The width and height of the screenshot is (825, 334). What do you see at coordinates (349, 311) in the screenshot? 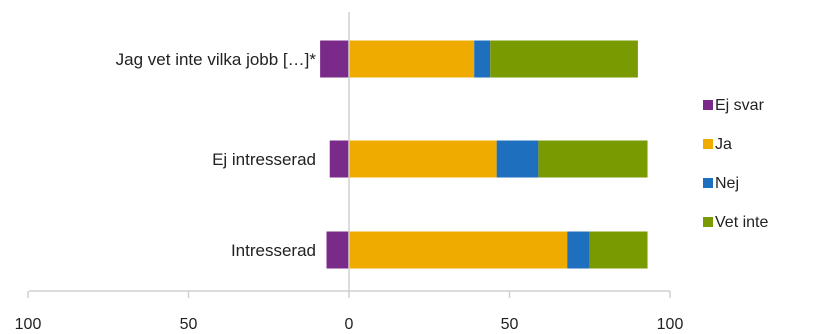
I see `x-axis: 100 50 0 50 100` at bounding box center [349, 311].